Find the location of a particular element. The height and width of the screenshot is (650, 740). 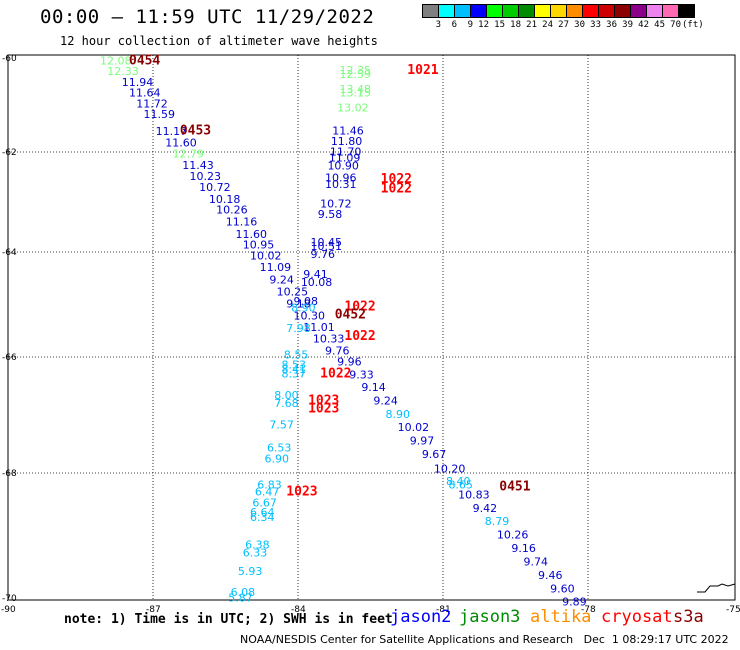

wave-height-value: 10.25 is located at coordinates (293, 291).